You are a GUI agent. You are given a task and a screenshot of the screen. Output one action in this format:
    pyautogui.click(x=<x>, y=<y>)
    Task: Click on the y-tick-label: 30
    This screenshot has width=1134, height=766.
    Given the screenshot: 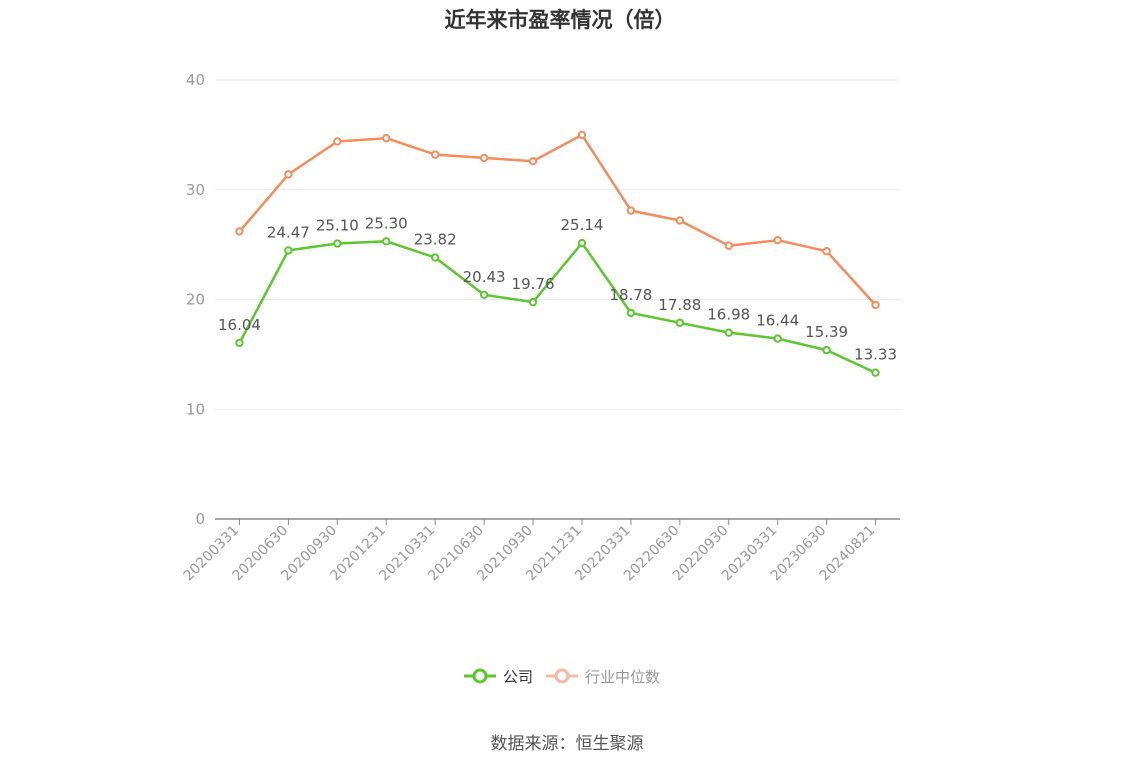 What is the action you would take?
    pyautogui.click(x=195, y=190)
    